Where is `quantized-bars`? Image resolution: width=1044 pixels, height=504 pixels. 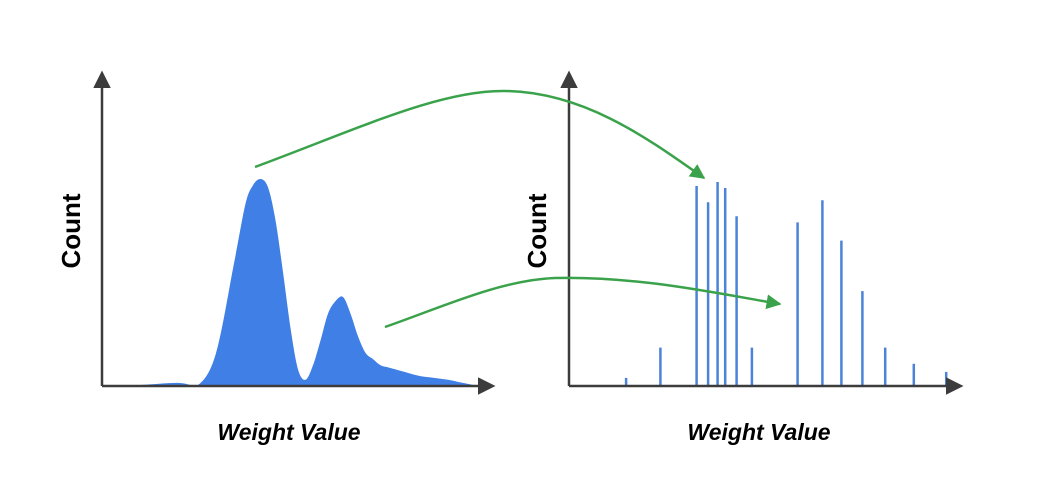 quantized-bars is located at coordinates (786, 284).